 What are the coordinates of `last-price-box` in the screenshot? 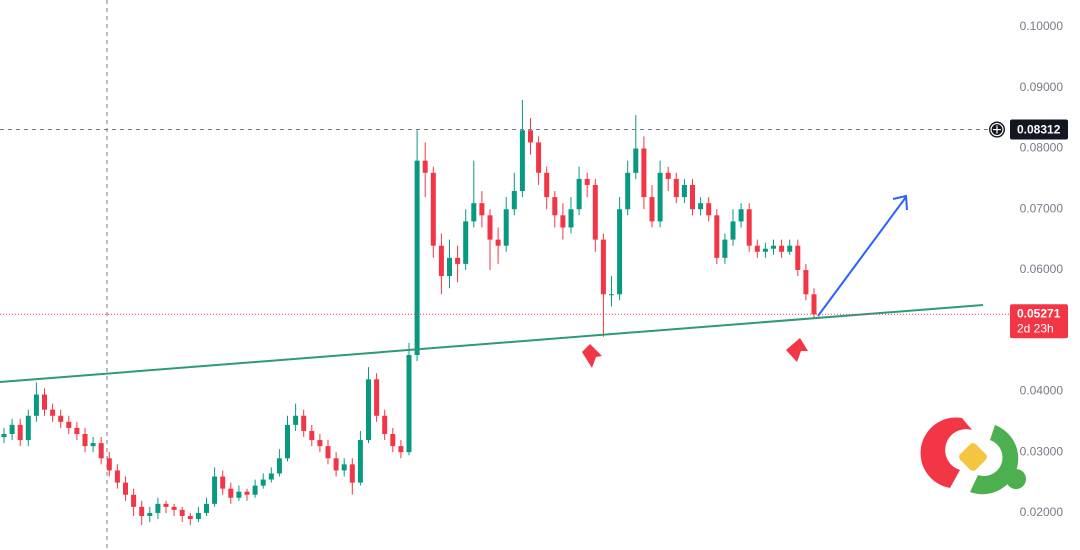 It's located at (1039, 321).